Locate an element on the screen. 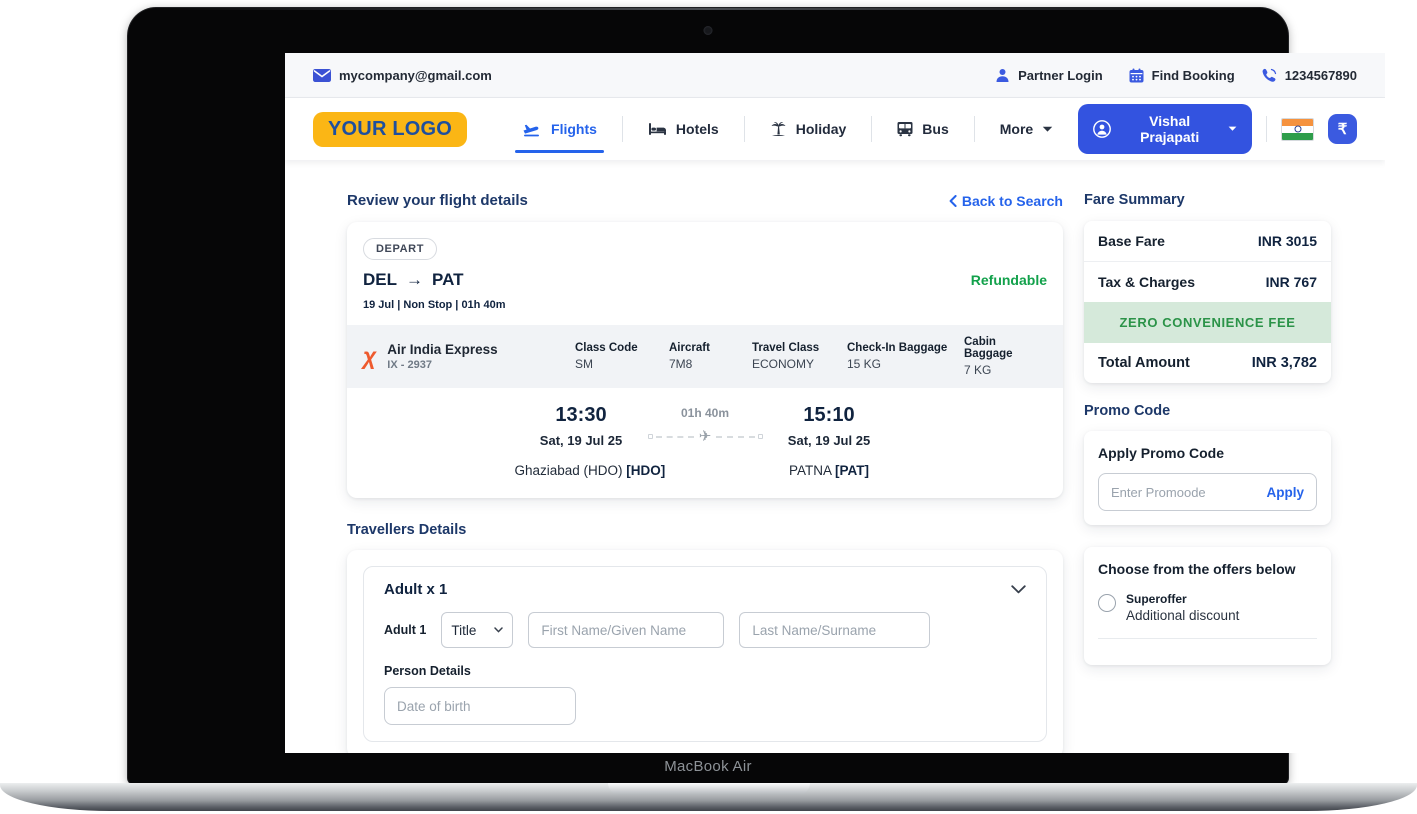 This screenshot has width=1417, height=814. select-caret-icon is located at coordinates (499, 630).